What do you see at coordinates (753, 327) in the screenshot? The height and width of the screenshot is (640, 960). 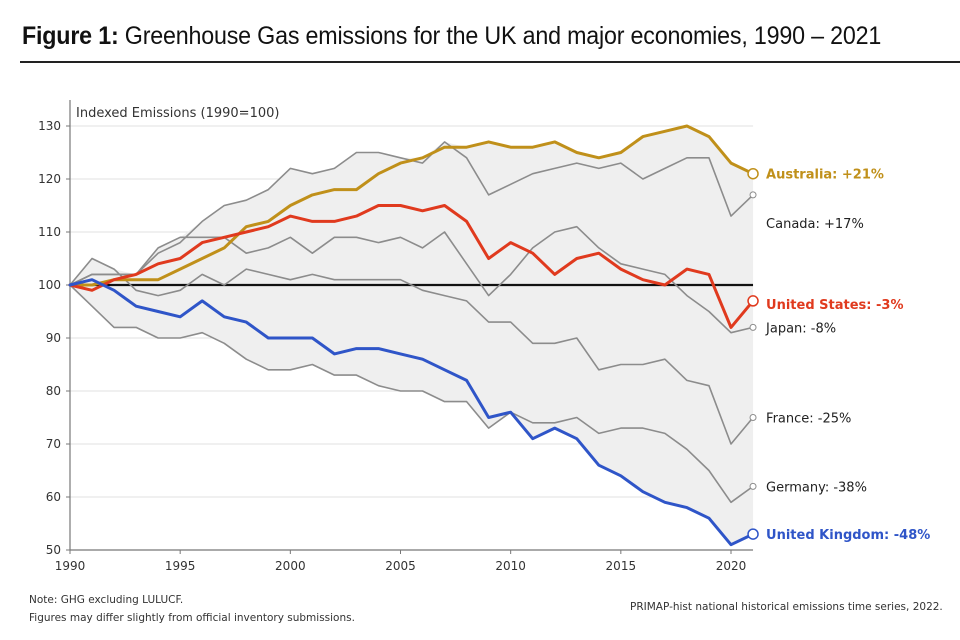 I see `end-marker-japan` at bounding box center [753, 327].